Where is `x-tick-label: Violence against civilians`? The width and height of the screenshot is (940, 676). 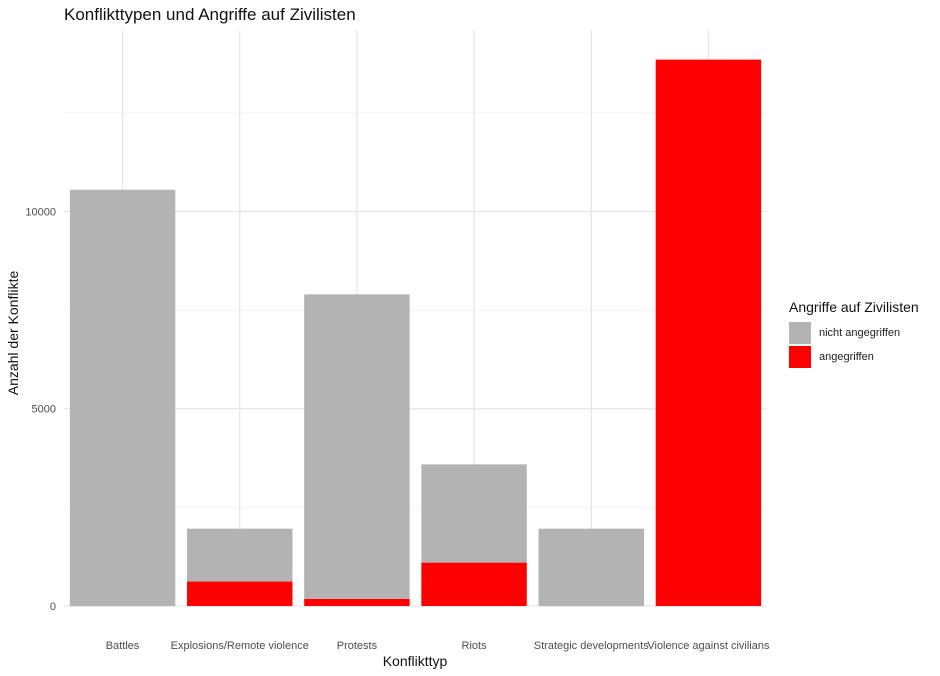
x-tick-label: Violence against civilians is located at coordinates (708, 646).